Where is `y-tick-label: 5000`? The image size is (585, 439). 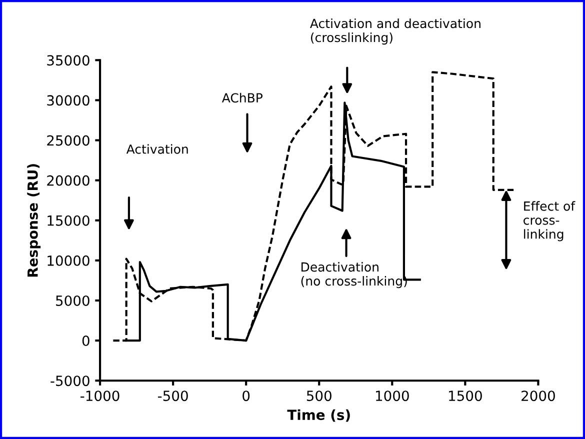
y-tick-label: 5000 is located at coordinates (73, 300).